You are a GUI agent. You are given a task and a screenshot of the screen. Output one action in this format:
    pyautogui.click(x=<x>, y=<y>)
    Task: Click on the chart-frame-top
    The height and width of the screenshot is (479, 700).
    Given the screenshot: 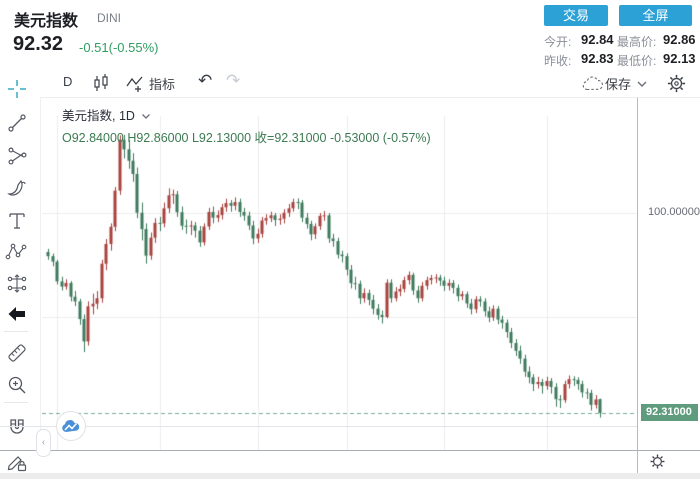 What is the action you would take?
    pyautogui.click(x=370, y=97)
    